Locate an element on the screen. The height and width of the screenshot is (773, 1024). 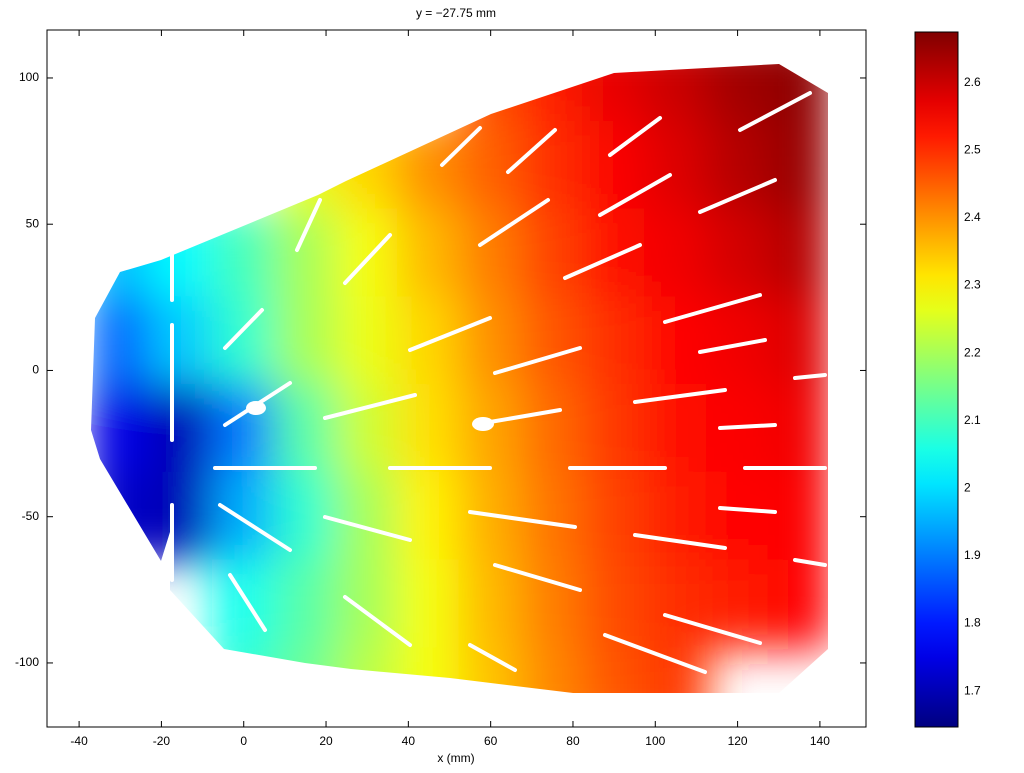
colorbar-tick-label: 2.5 is located at coordinates (972, 149).